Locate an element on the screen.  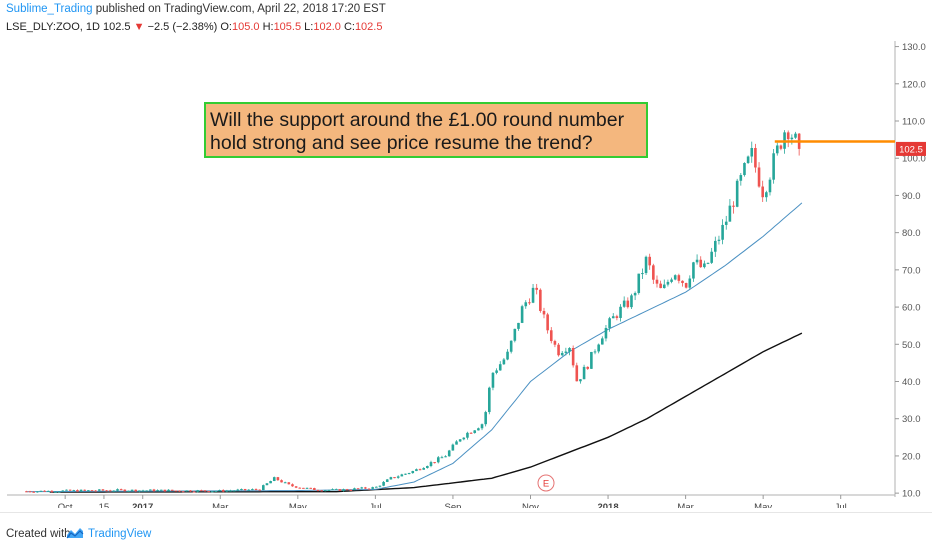
created-with-text: Created with is located at coordinates (38, 534).